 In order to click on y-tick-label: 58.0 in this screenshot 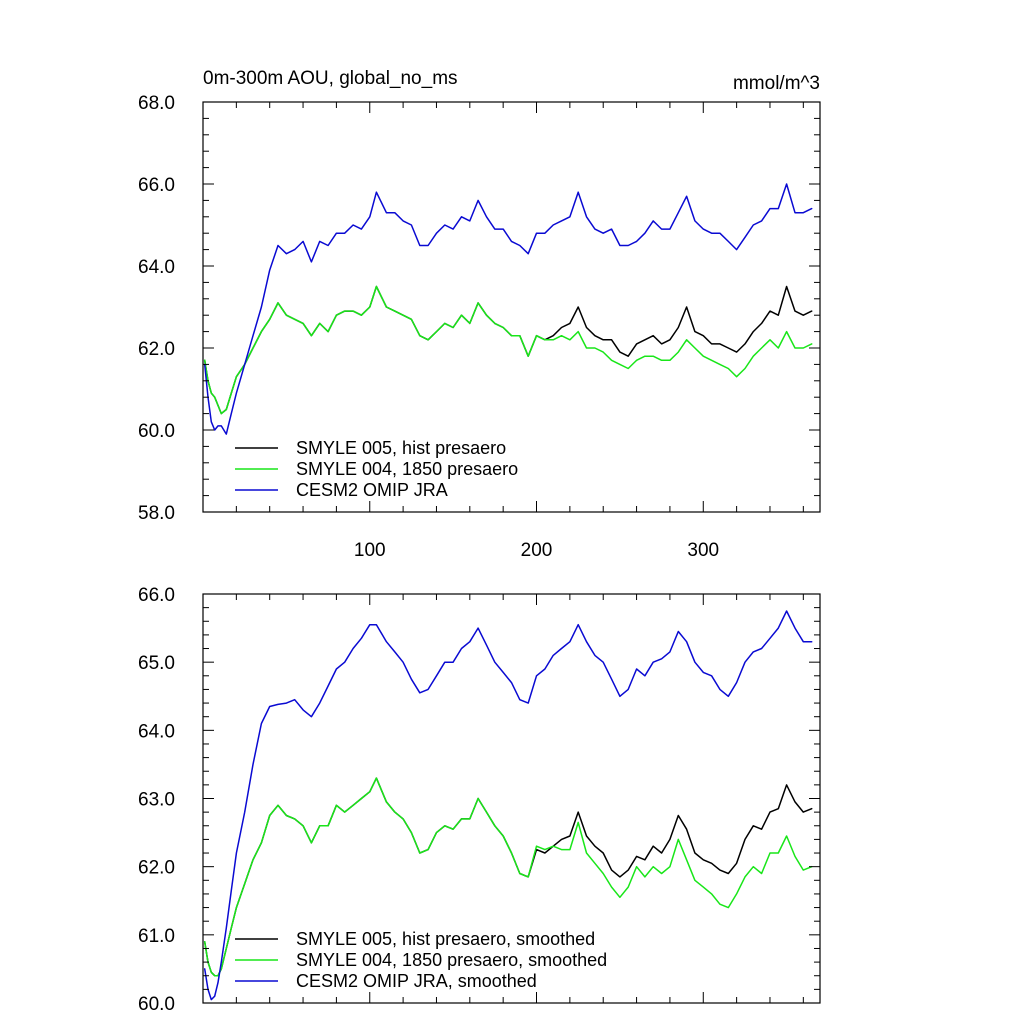, I will do `click(156, 513)`.